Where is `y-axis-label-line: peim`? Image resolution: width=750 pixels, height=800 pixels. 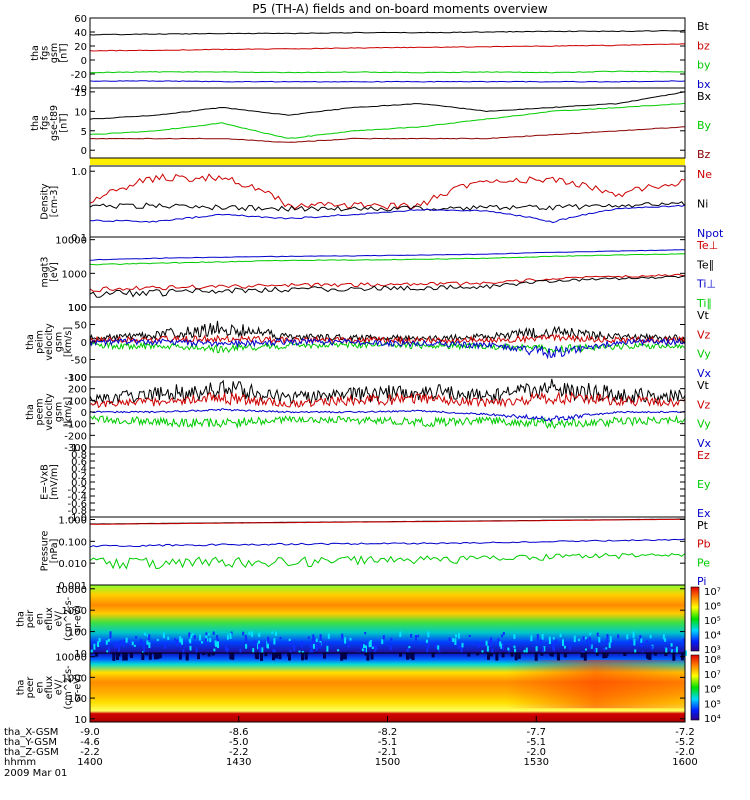 y-axis-label-line: peim is located at coordinates (40, 342).